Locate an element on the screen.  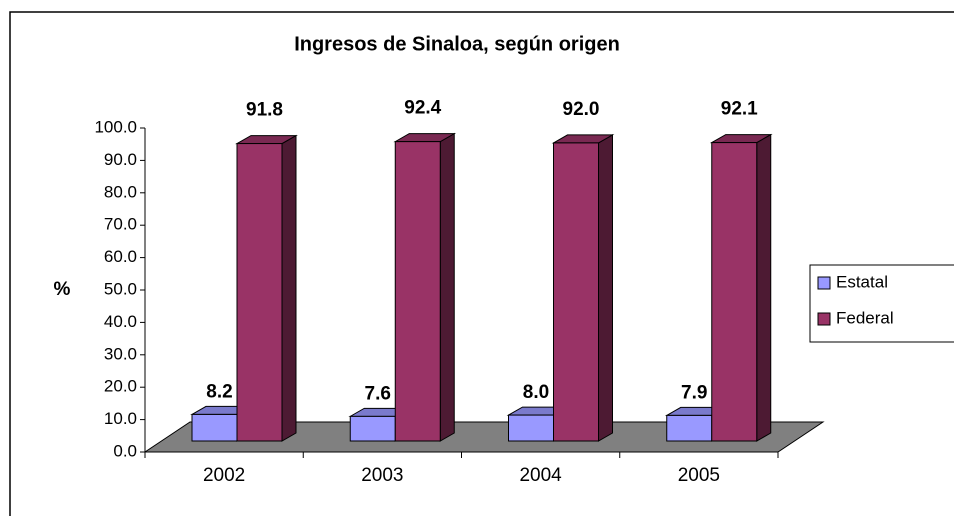
value-label: 7.6 is located at coordinates (378, 393).